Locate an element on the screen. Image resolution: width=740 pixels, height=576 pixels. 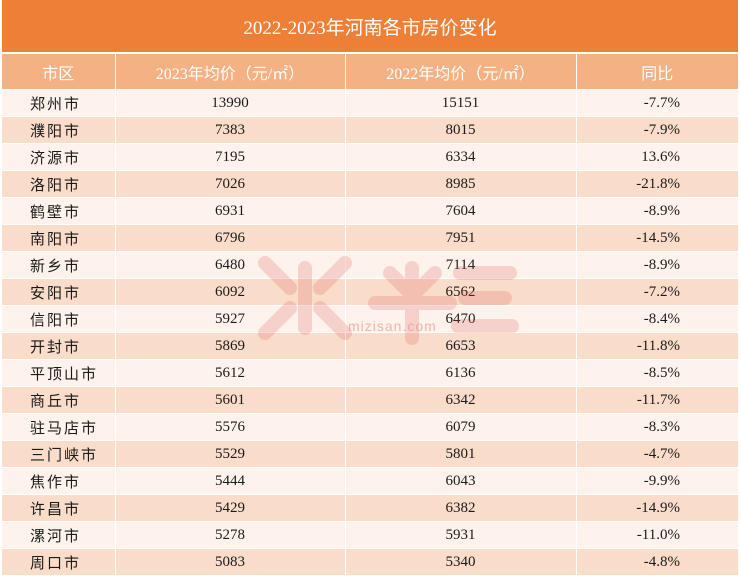
table-row: 三门峡市 5529 5801 -4.7% is located at coordinates (370, 454).